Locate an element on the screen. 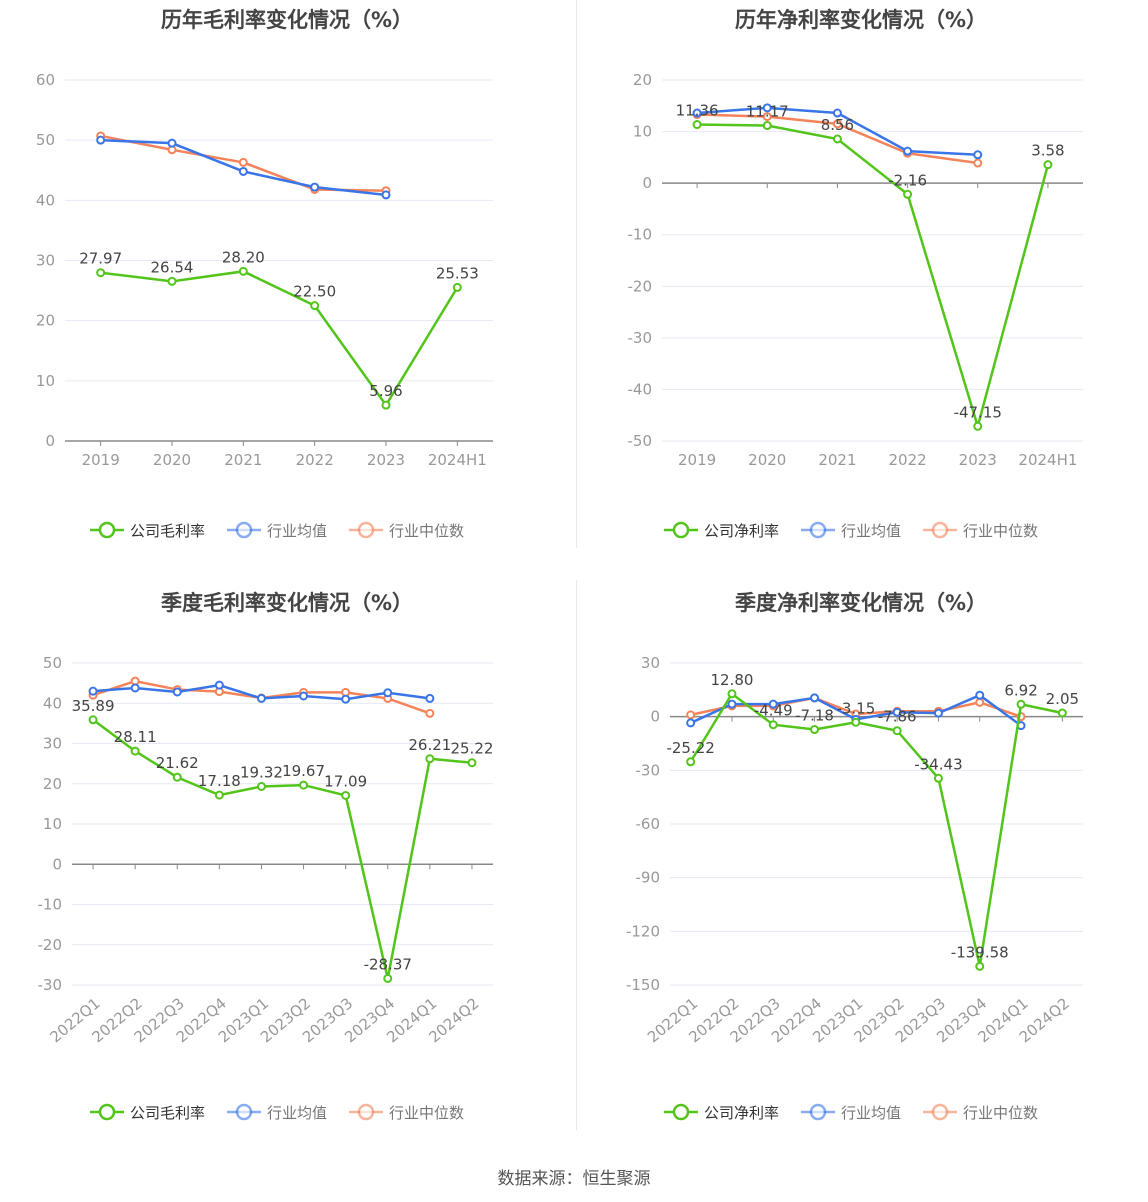 This screenshot has width=1148, height=1202. y-tick-label: -90 is located at coordinates (648, 878).